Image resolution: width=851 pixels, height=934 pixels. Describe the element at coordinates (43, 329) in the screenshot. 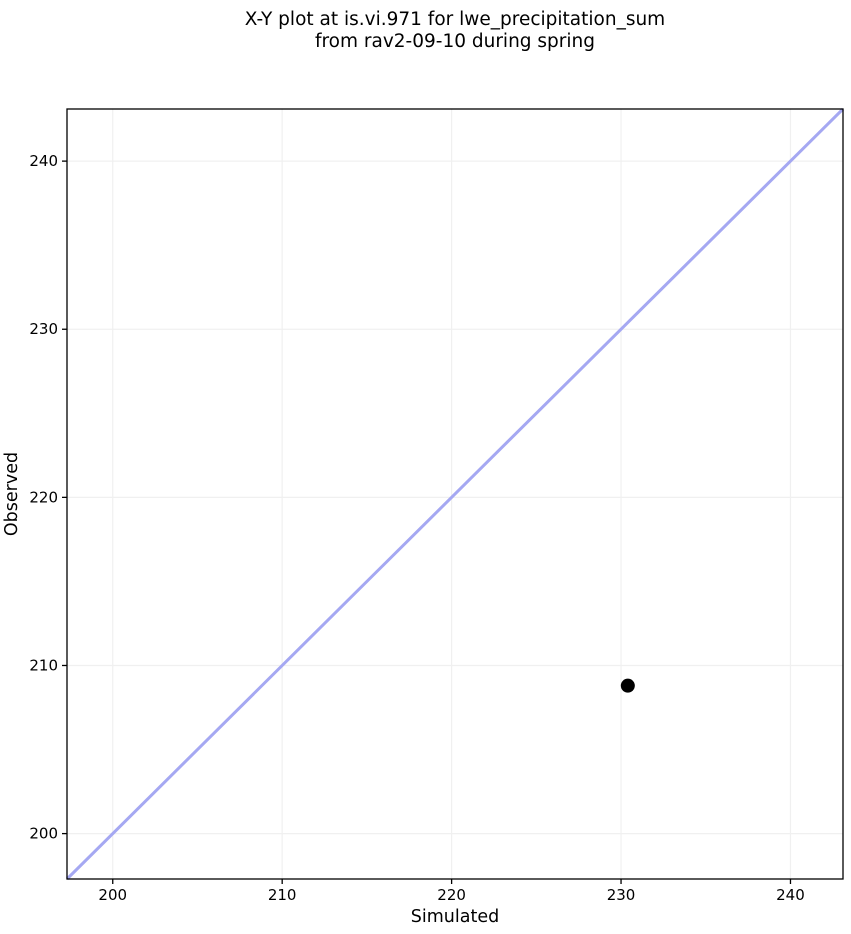

I see `y-tick-label: 230` at that location.